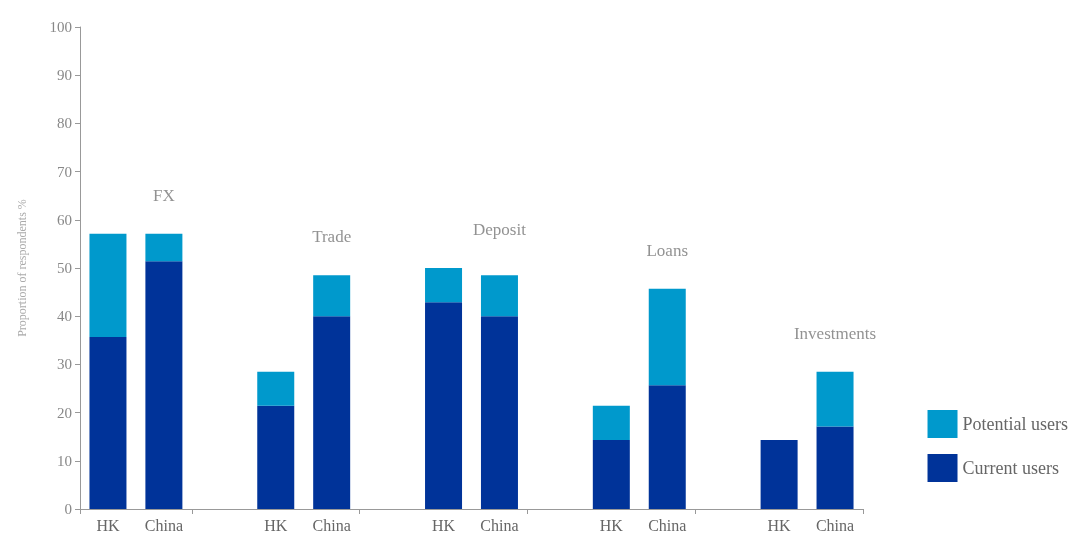  What do you see at coordinates (835, 333) in the screenshot?
I see `annotation: Investments` at bounding box center [835, 333].